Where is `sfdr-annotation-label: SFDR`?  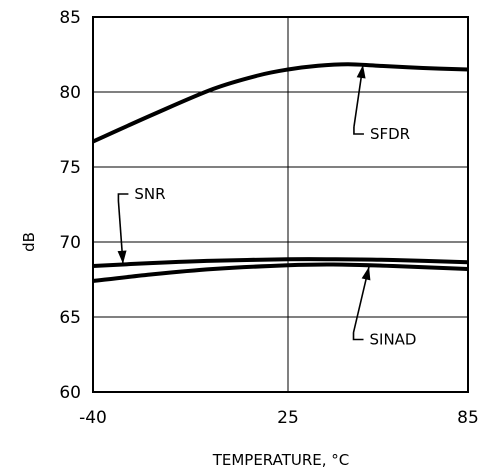 sfdr-annotation-label: SFDR is located at coordinates (390, 134).